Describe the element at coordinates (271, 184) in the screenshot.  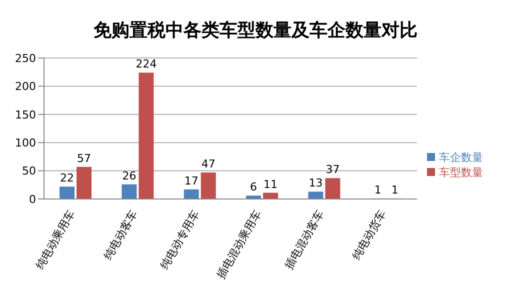
I see `data-label: 11` at that location.